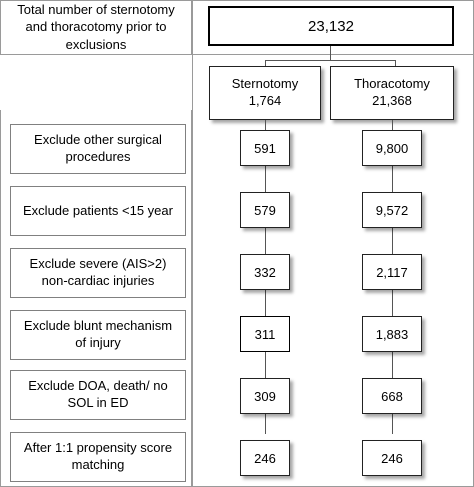 The image size is (474, 487). Describe the element at coordinates (392, 210) in the screenshot. I see `thoracotomy-step-count: 9,572` at that location.